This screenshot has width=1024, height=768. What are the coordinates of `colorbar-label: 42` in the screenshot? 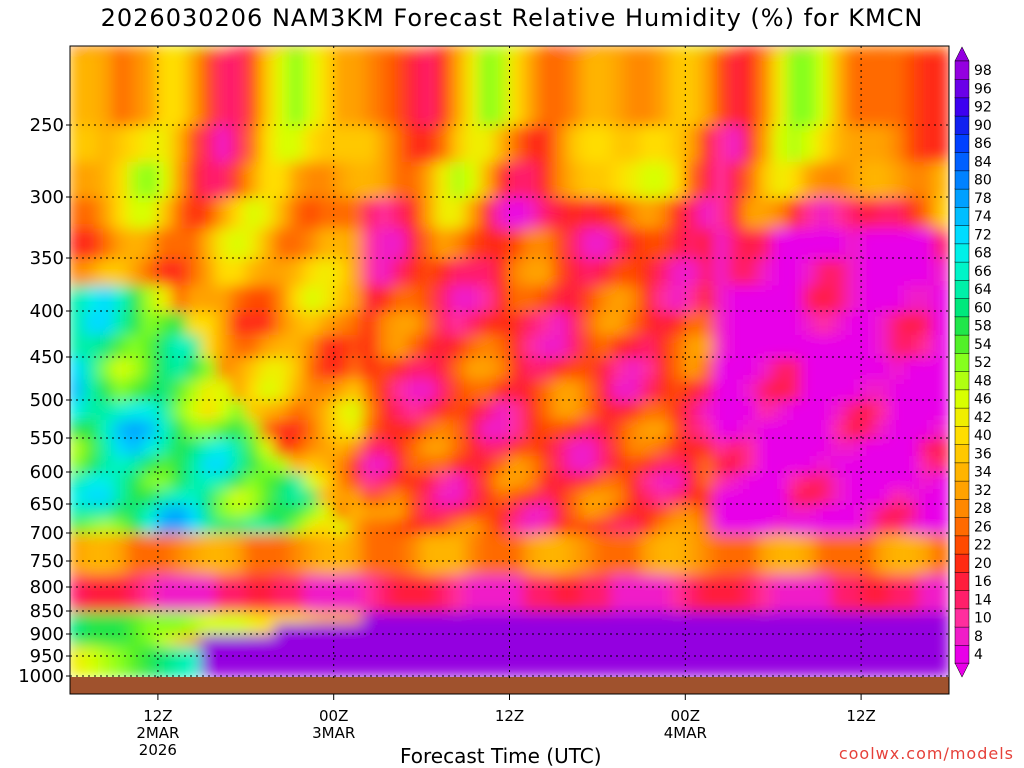 It's located at (983, 418).